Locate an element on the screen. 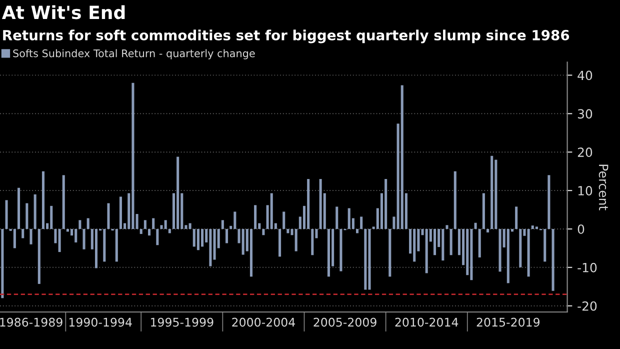 The height and width of the screenshot is (349, 620). x-tick-label: 1990-1994 is located at coordinates (100, 322).